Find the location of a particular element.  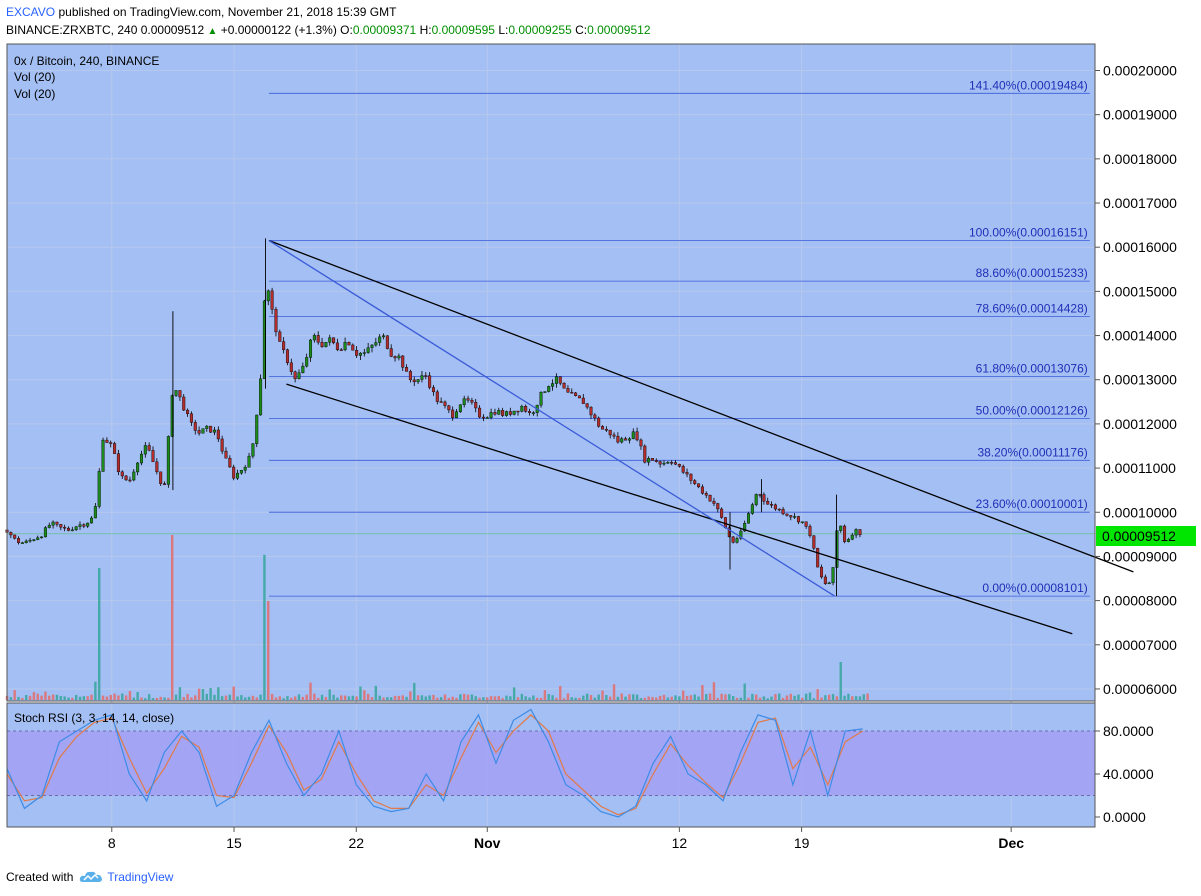

fib-level-label: 100.00%(0.00016151) is located at coordinates (1028, 233).